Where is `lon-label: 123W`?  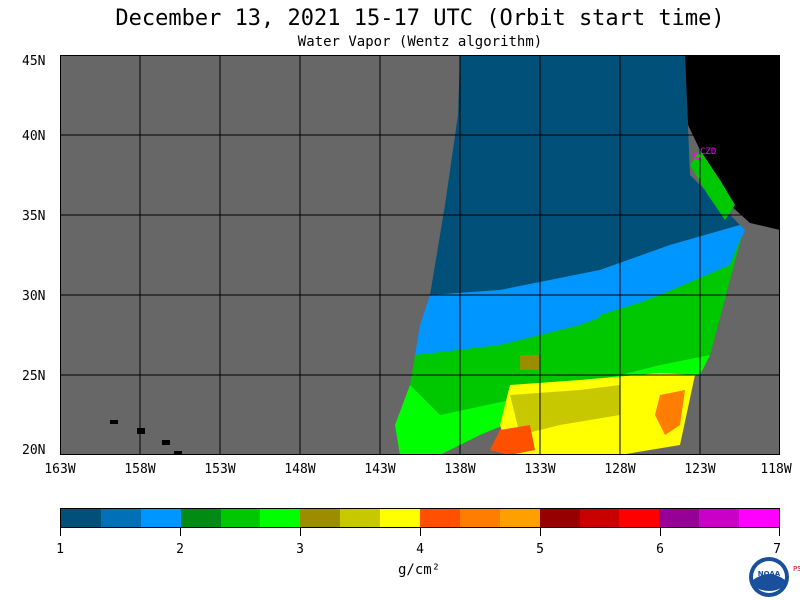 lon-label: 123W is located at coordinates (700, 469).